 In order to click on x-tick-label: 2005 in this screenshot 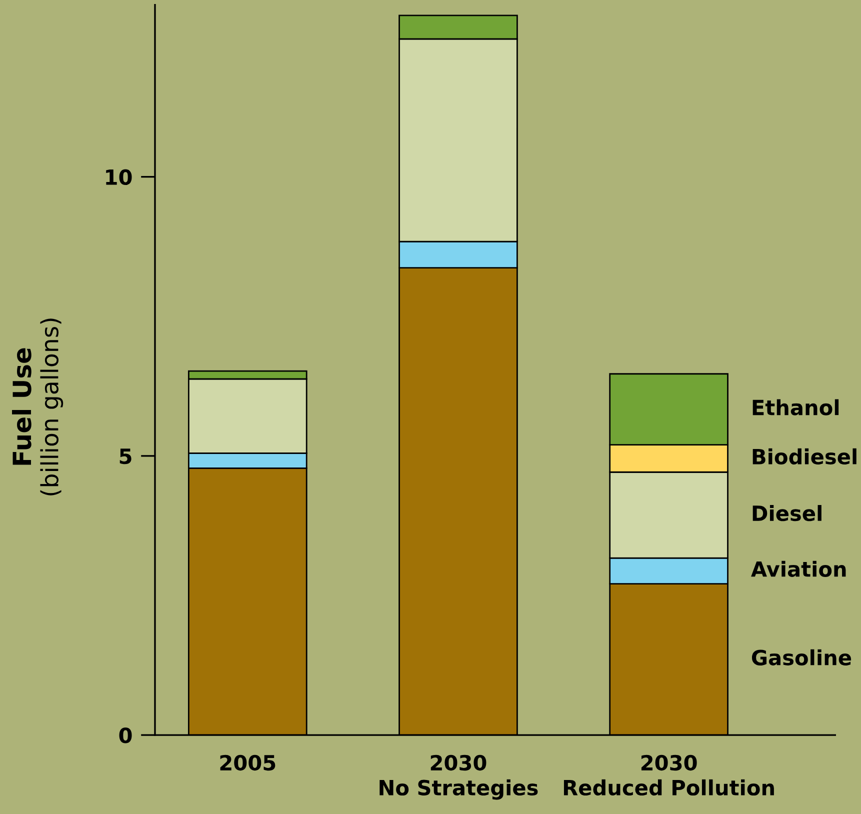, I will do `click(248, 762)`.